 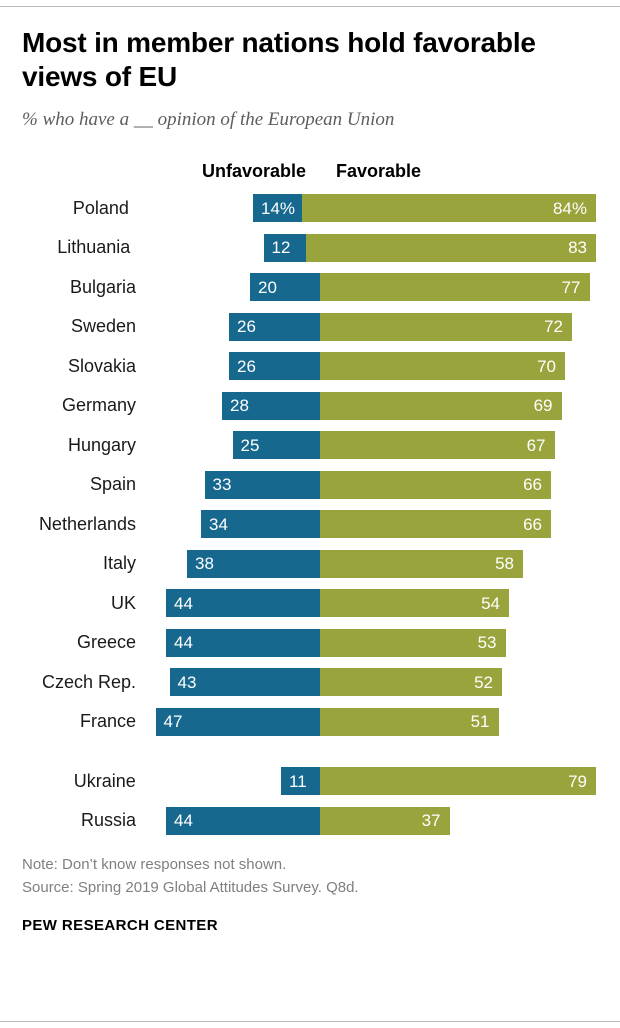 I want to click on unfavorable-zone: 14%, so click(x=220, y=208).